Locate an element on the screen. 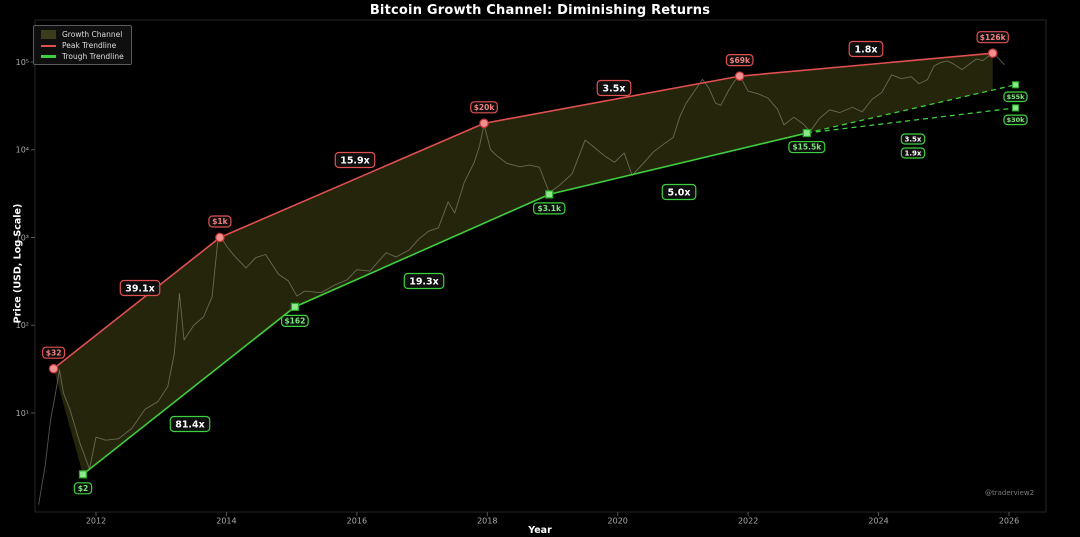 The width and height of the screenshot is (1080, 537). peak-multiplier-label: 3.5x is located at coordinates (614, 88).